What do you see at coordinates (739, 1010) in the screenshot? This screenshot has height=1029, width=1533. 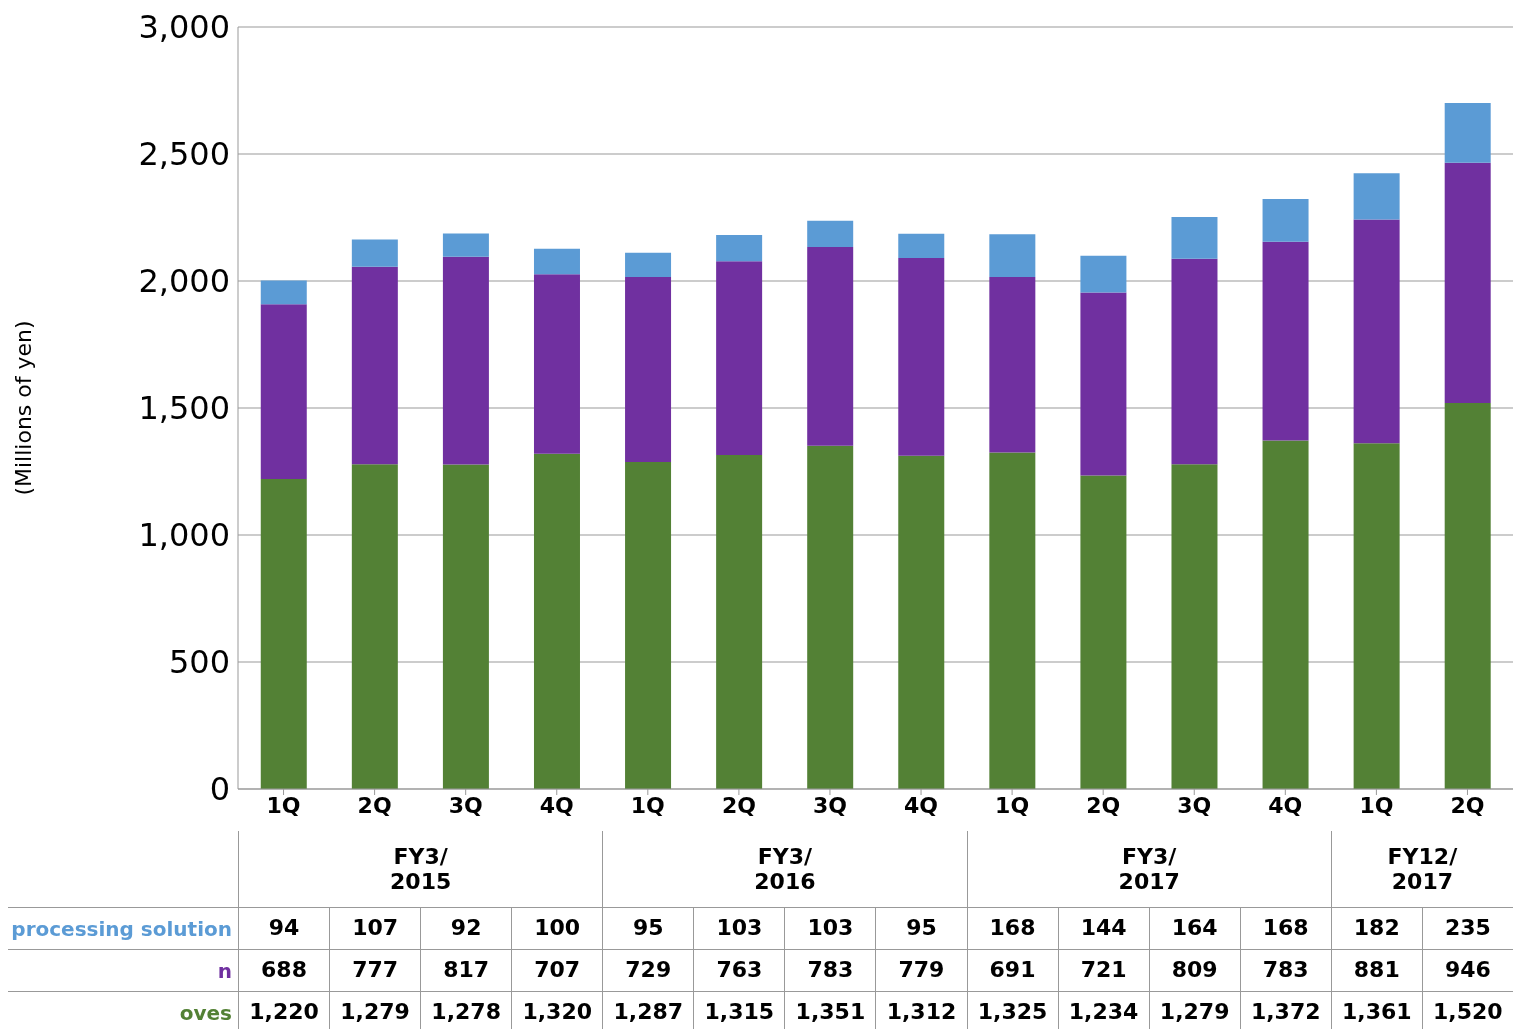 I see `data-label: 1,315` at bounding box center [739, 1010].